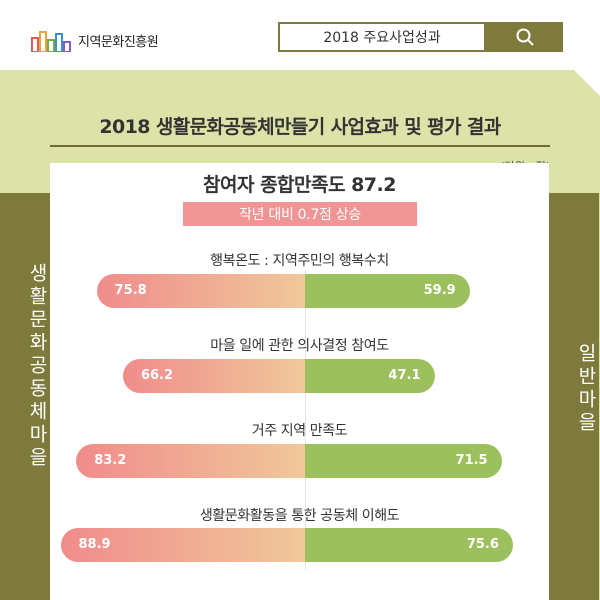 The width and height of the screenshot is (600, 600). Describe the element at coordinates (130, 290) in the screenshot. I see `value-label-community: 75.8` at that location.